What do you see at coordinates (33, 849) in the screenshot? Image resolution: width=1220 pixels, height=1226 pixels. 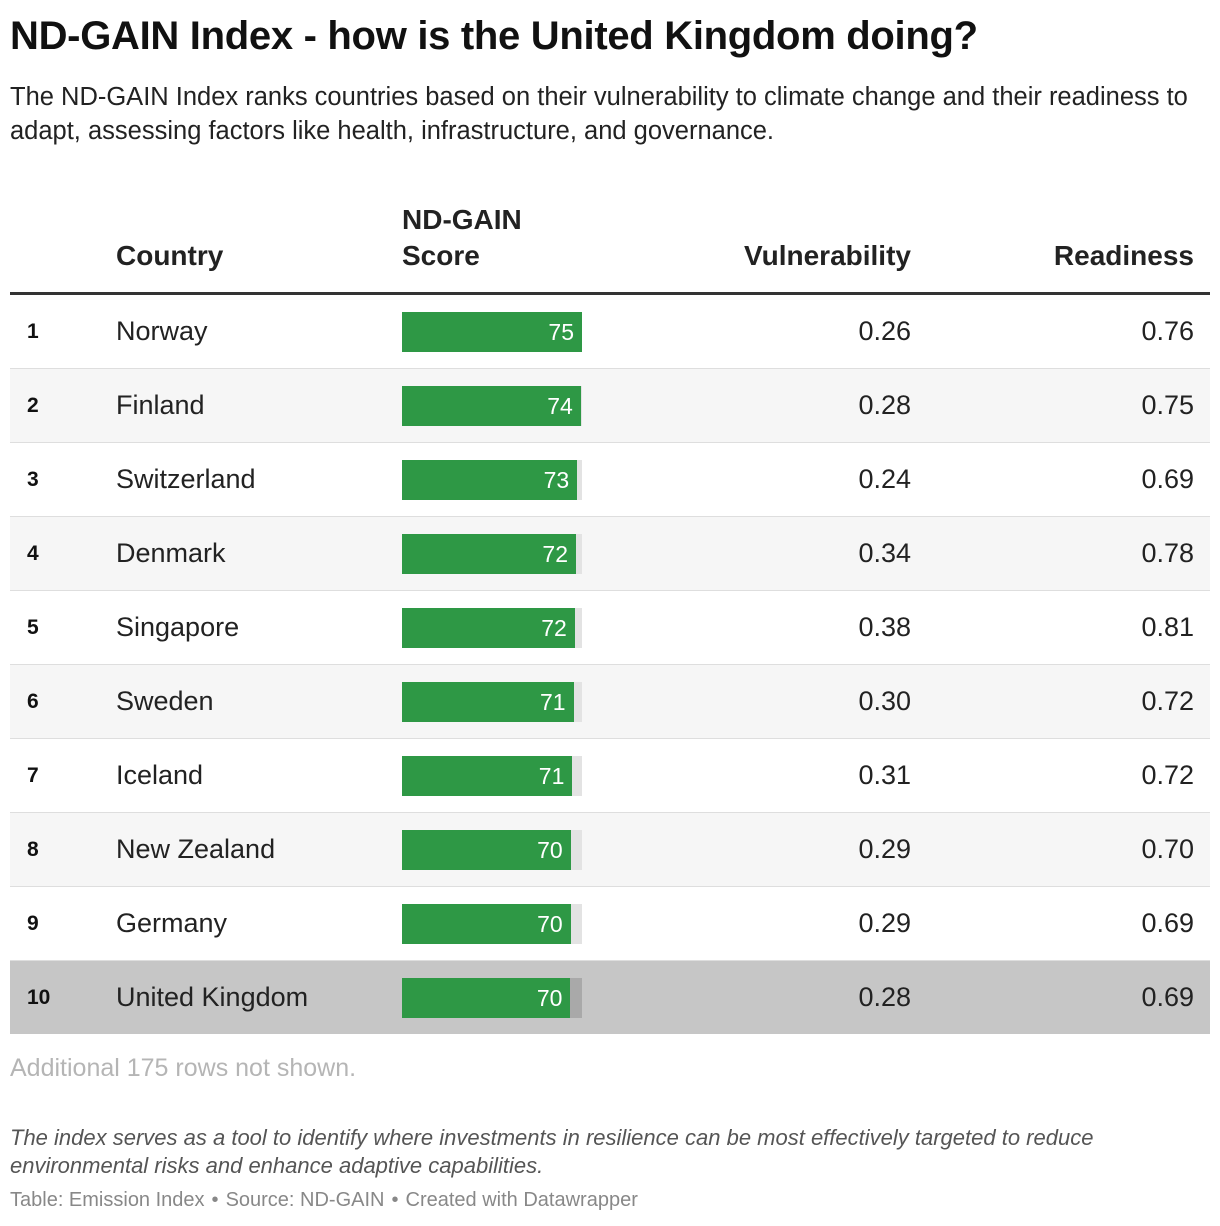 I see `rank-cell: 8` at bounding box center [33, 849].